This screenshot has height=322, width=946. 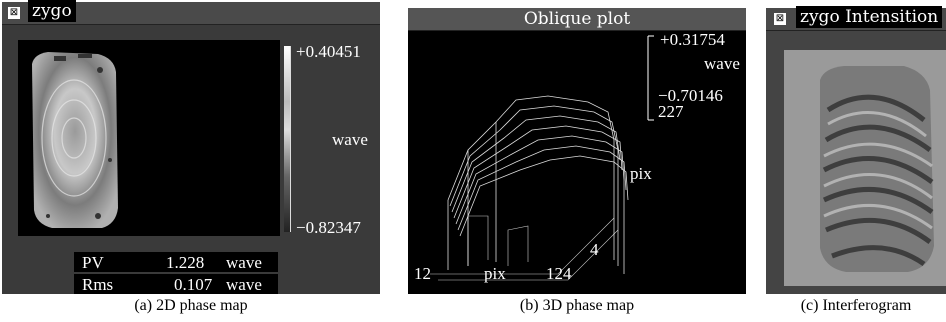 I want to click on interferogram-image, so click(x=865, y=168).